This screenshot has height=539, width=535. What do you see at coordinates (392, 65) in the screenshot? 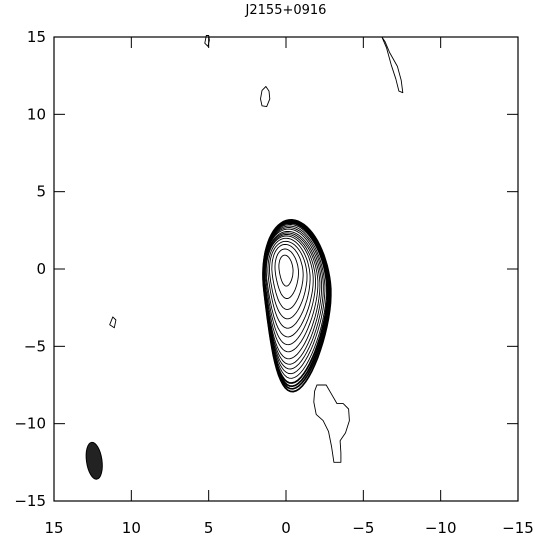
I see `feature-top-right-jet` at bounding box center [392, 65].